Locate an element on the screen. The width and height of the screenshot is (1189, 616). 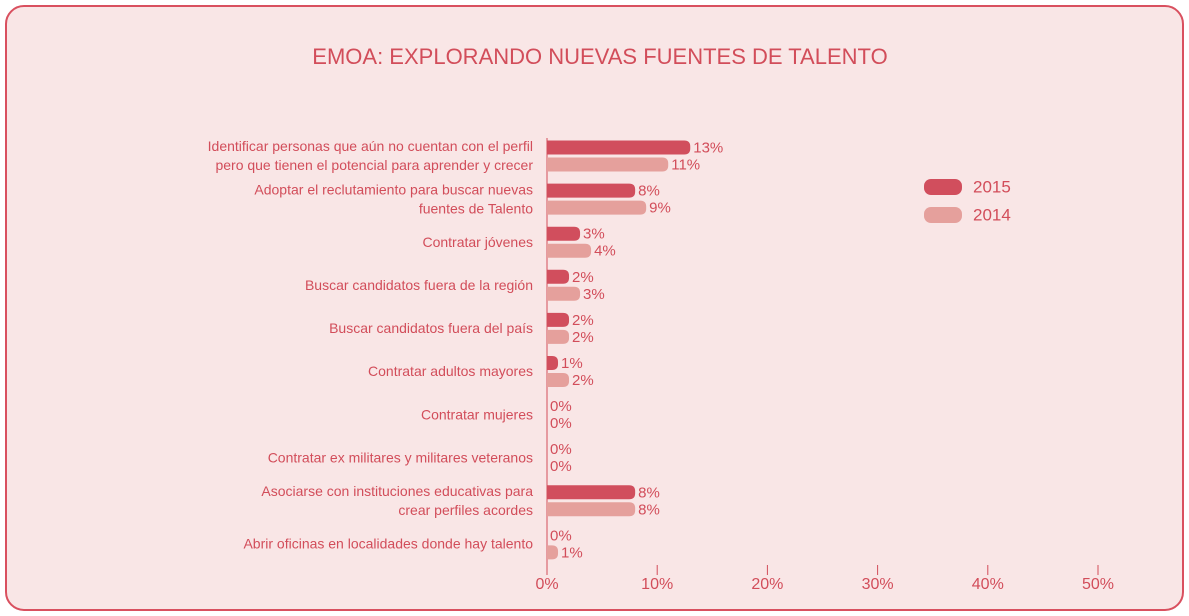
value-label: 4% is located at coordinates (605, 251).